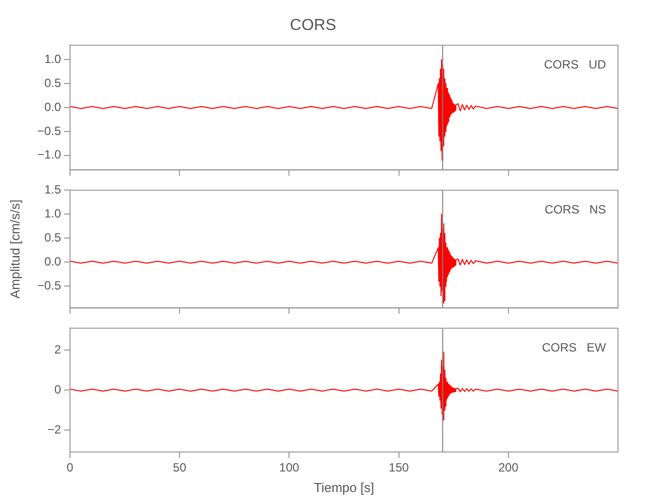 The image size is (650, 500). Describe the element at coordinates (289, 467) in the screenshot. I see `x-tick-label: 100` at that location.